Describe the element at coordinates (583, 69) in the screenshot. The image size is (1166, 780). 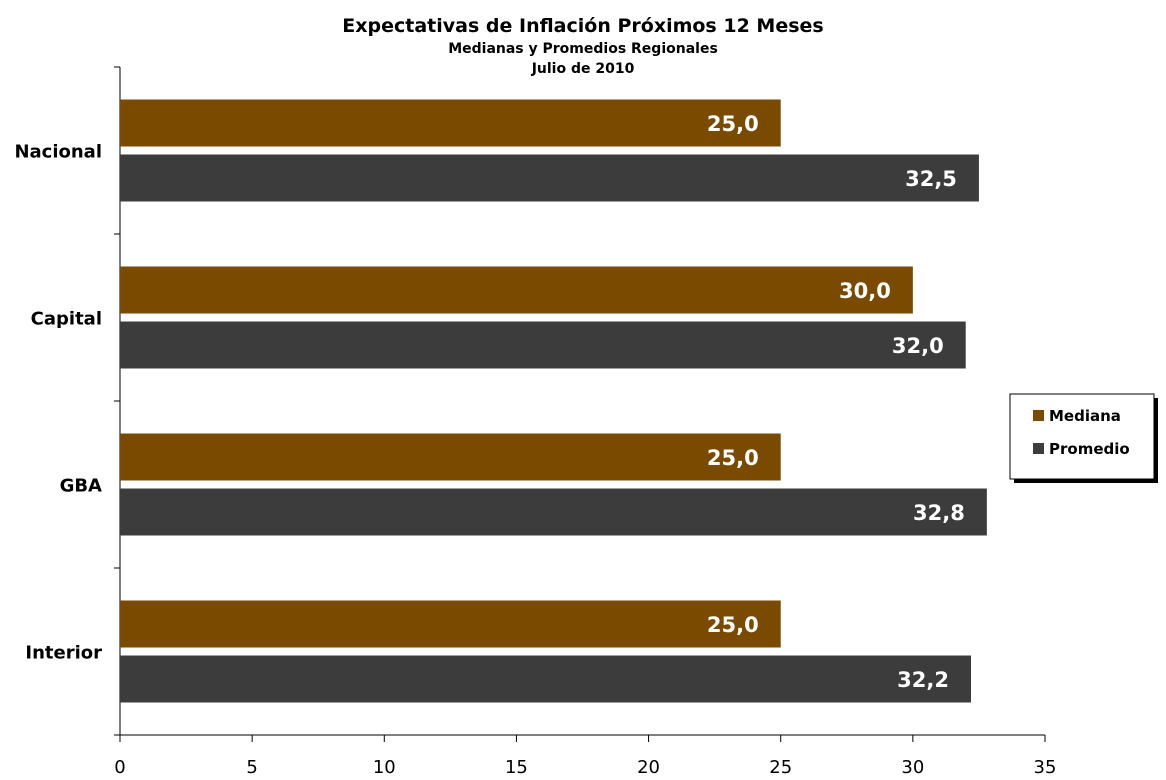
I see `chart-subtitle-date: Julio de 2010` at that location.